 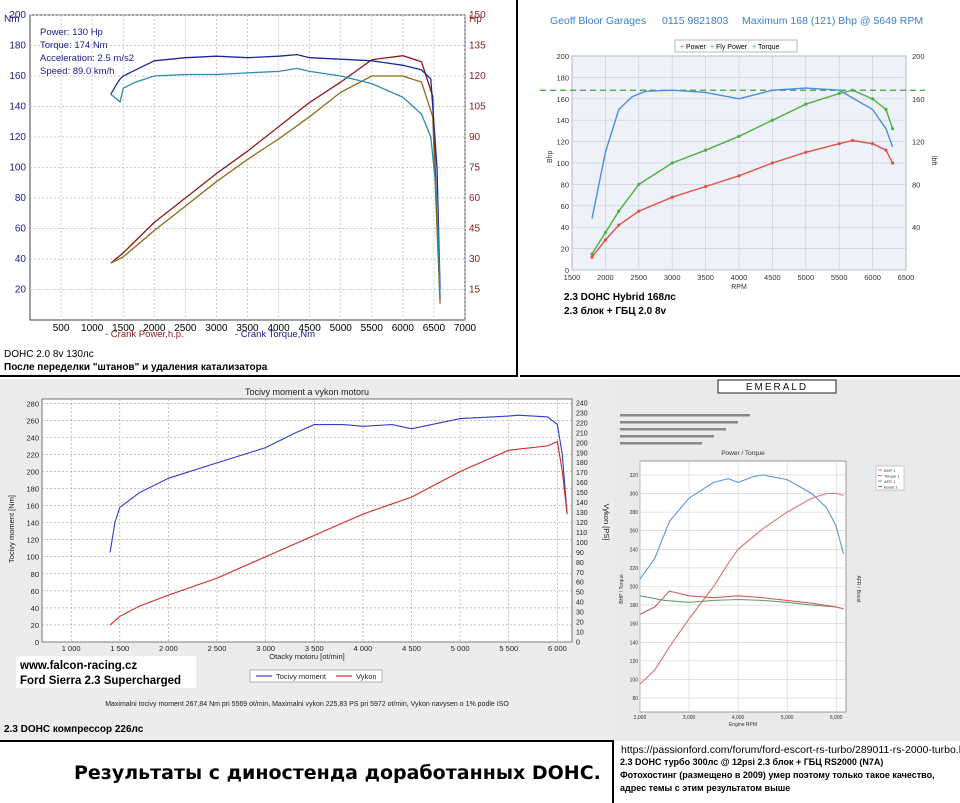 I want to click on header-max: Maximum 168 (121) Bhp @ 5649 RPM, so click(x=832, y=21).